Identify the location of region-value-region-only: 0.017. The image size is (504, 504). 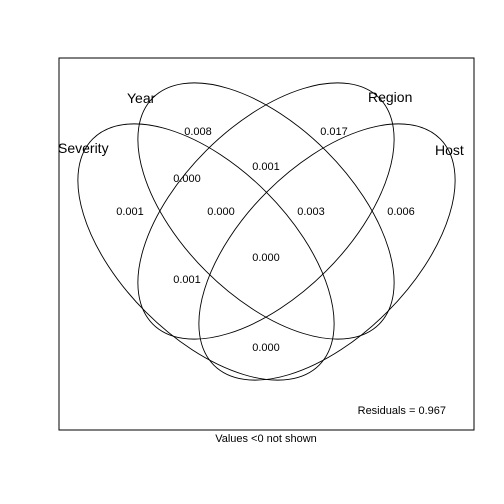
(334, 132).